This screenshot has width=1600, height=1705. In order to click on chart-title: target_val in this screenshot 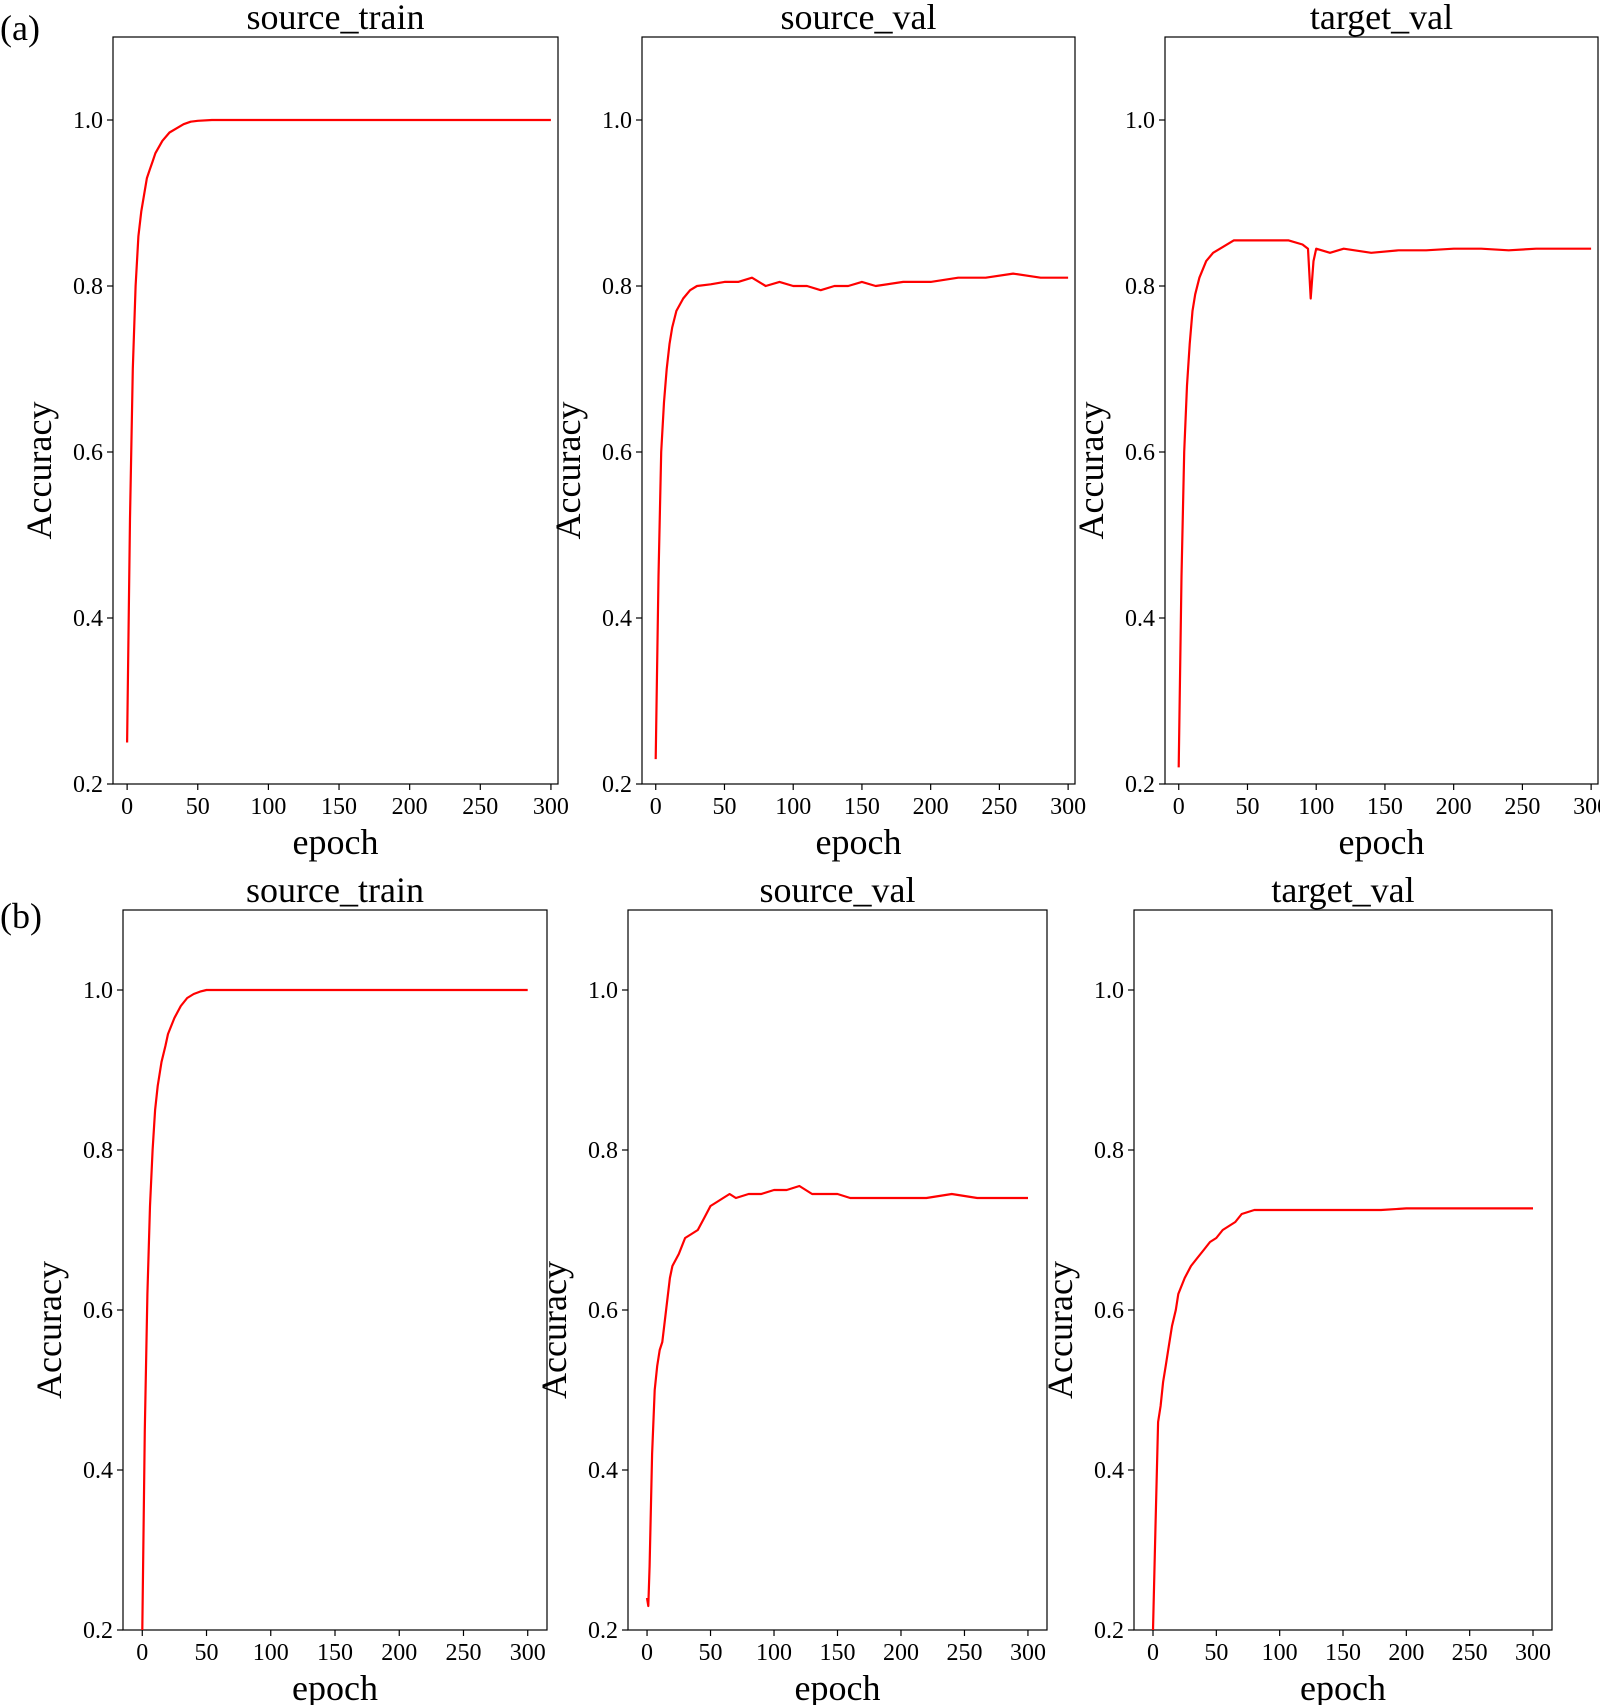, I will do `click(1342, 890)`.